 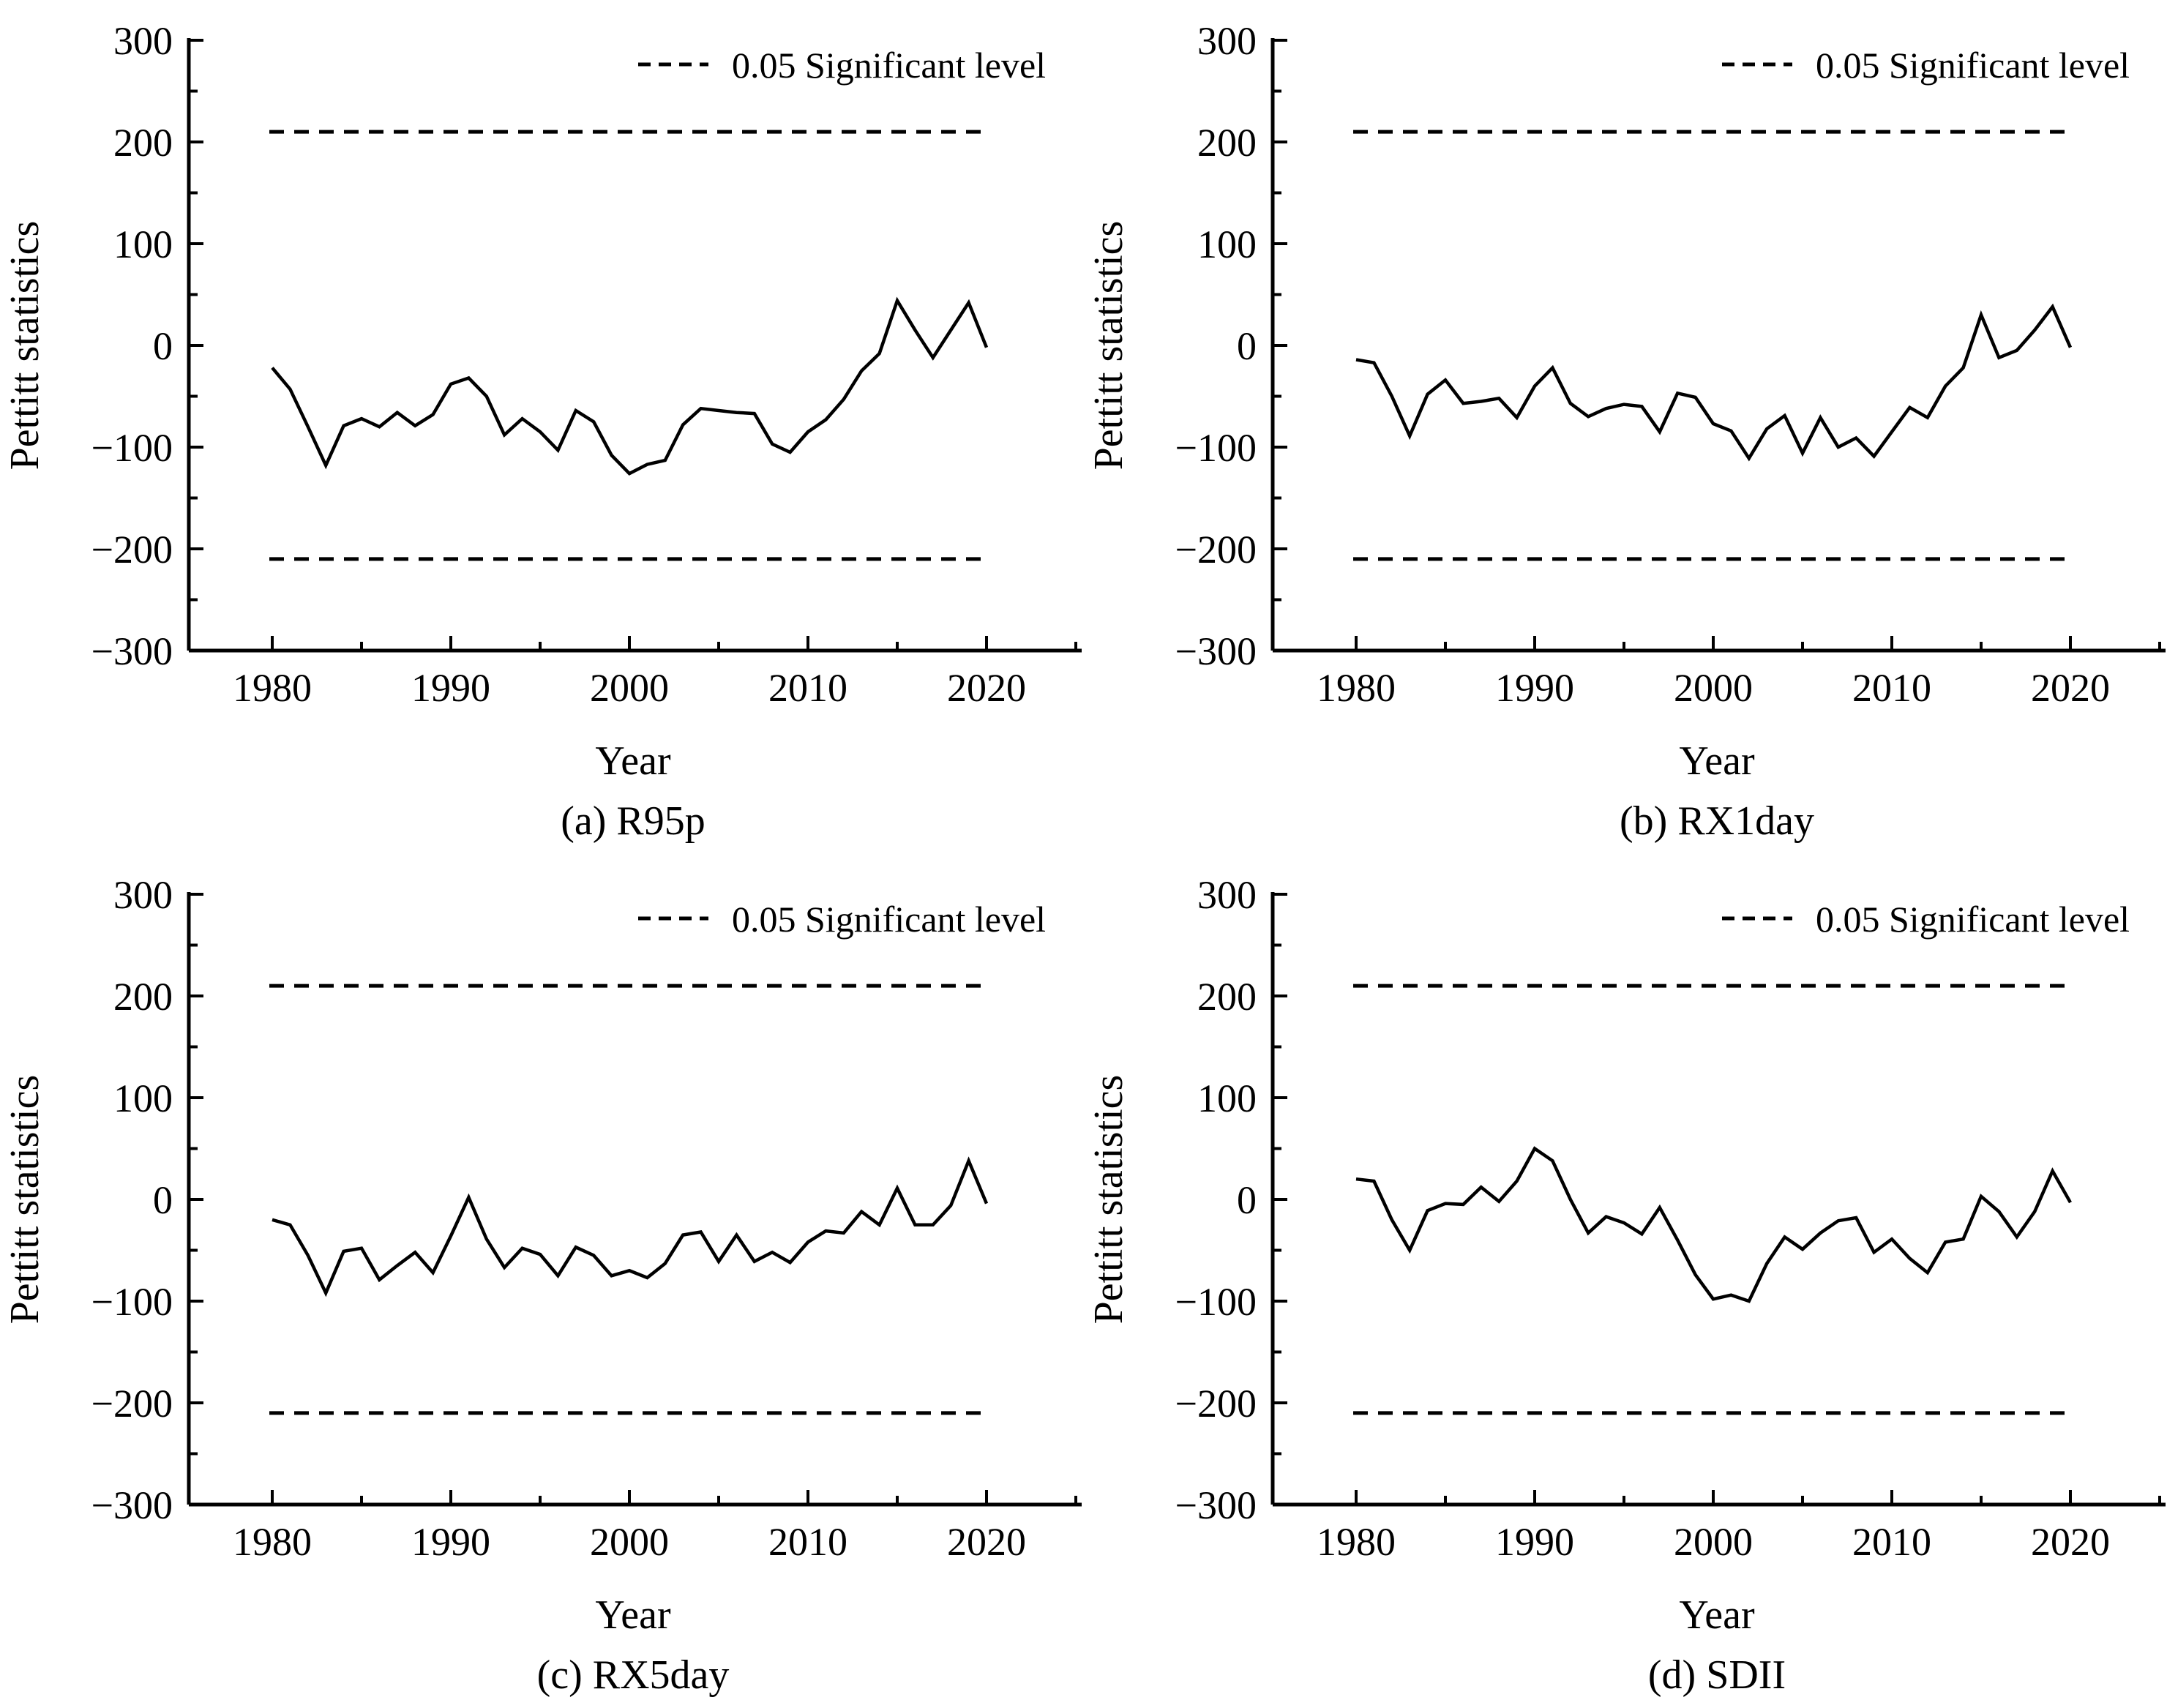 I want to click on chart-caption: (b) RX1day, so click(x=1717, y=821).